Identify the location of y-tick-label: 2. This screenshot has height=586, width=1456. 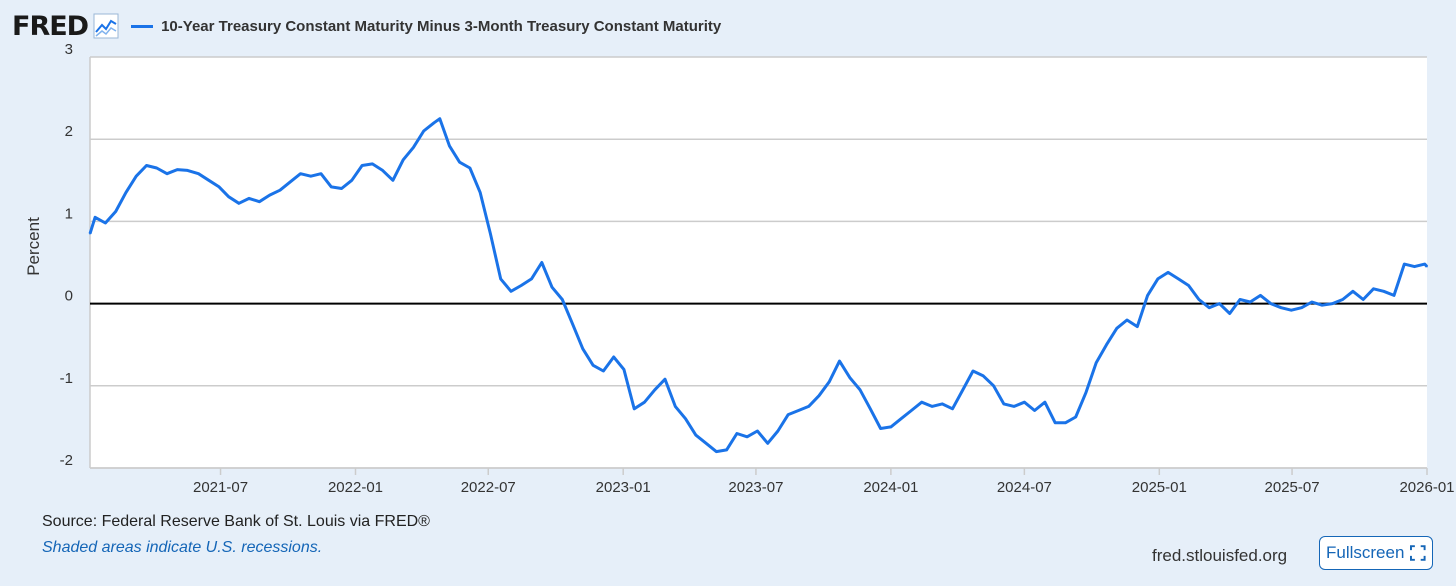
(69, 131).